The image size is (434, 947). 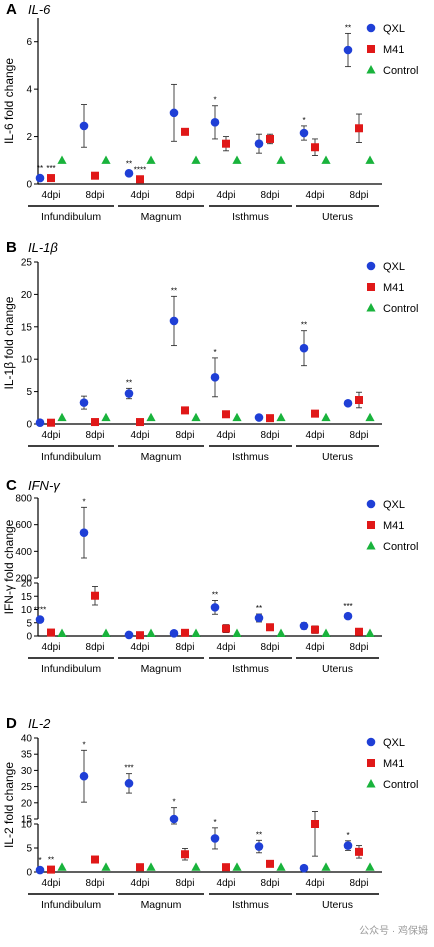 What do you see at coordinates (39, 9) in the screenshot?
I see `panel-title: IL-6` at bounding box center [39, 9].